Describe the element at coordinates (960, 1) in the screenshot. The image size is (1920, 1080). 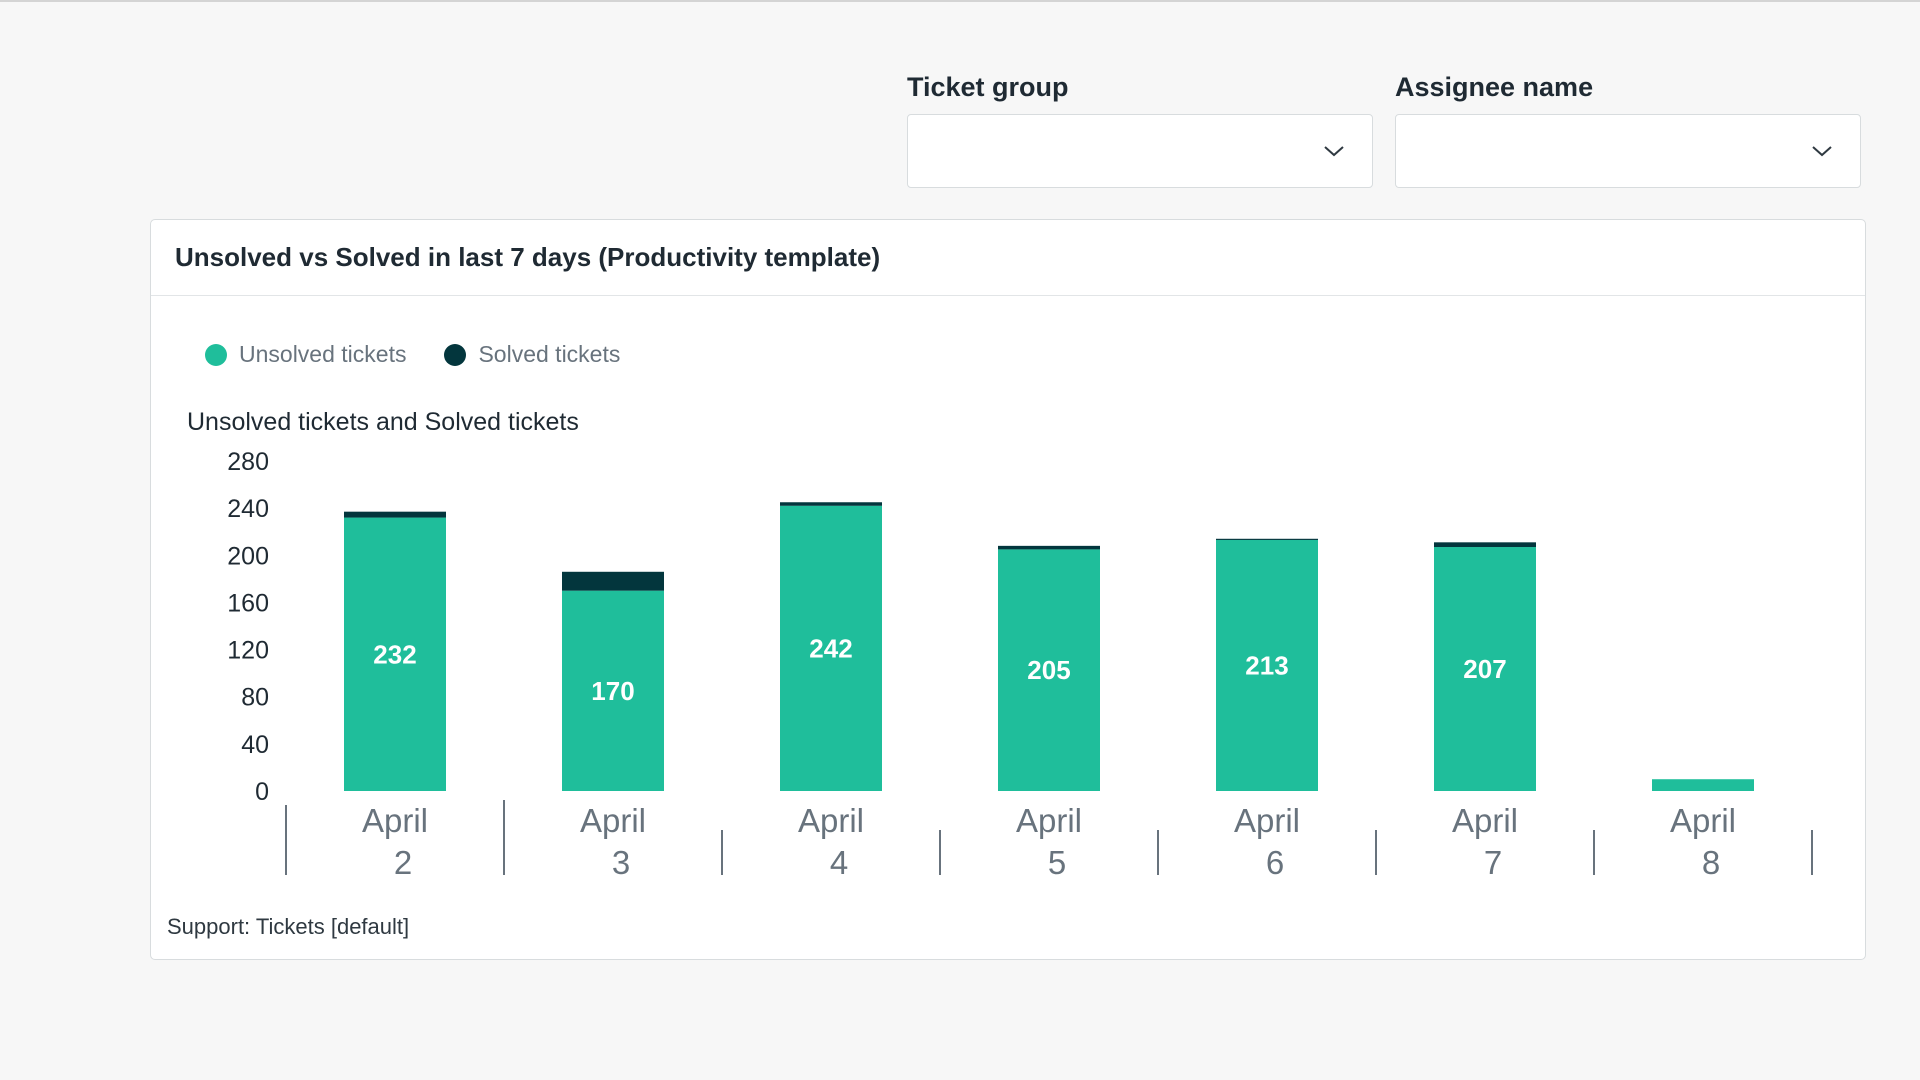
I see `top-divider` at that location.